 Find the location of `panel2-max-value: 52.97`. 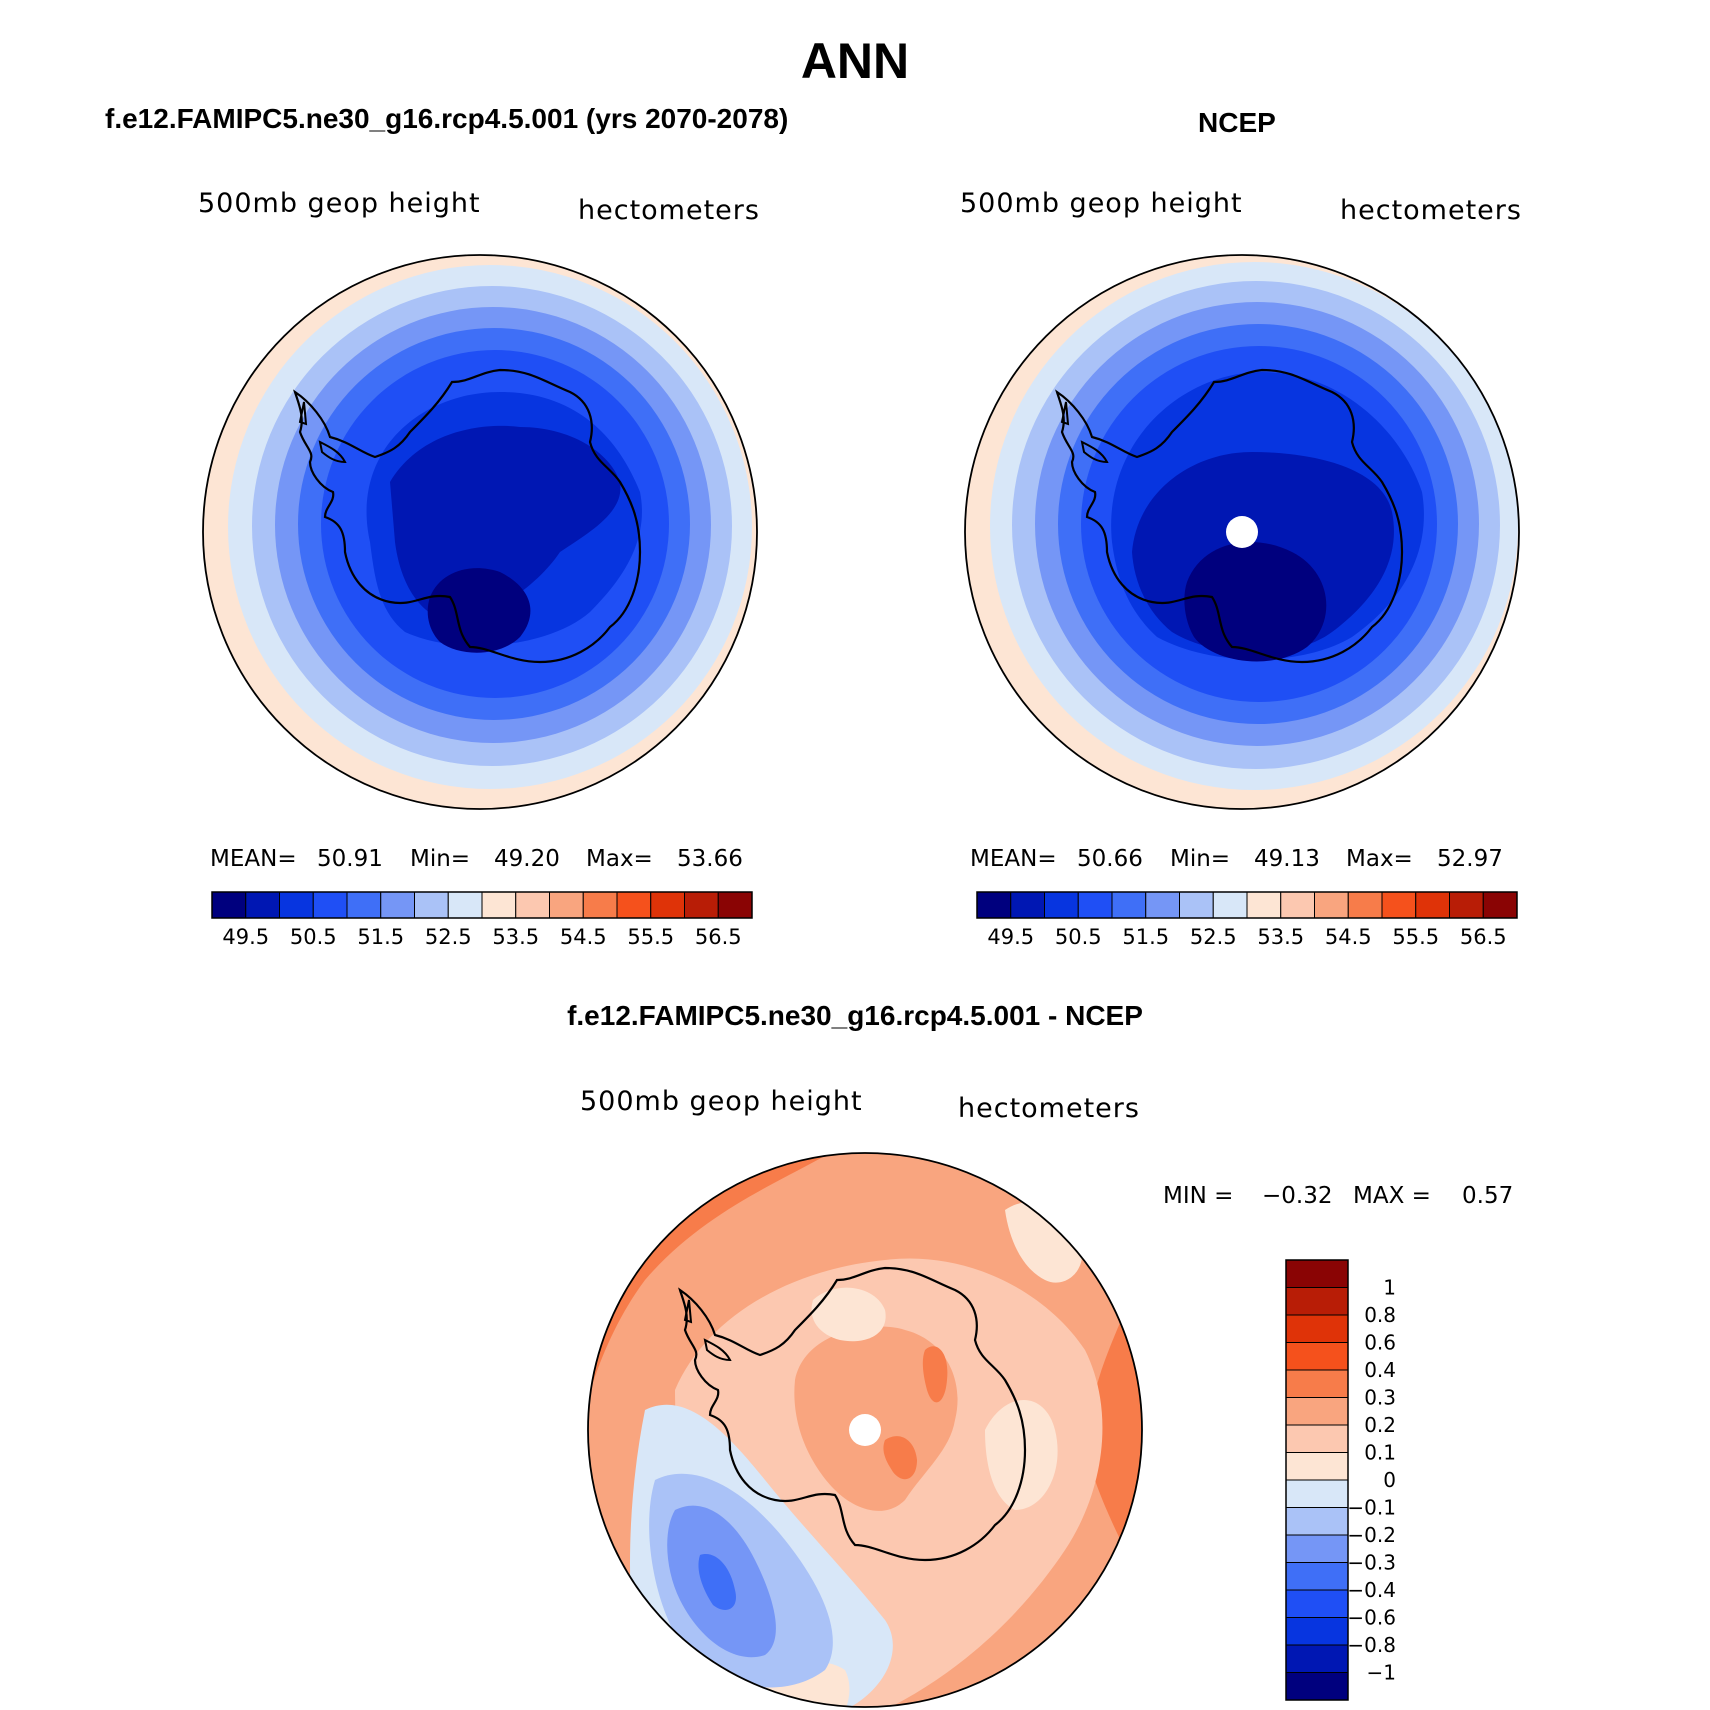

panel2-max-value: 52.97 is located at coordinates (1470, 859).